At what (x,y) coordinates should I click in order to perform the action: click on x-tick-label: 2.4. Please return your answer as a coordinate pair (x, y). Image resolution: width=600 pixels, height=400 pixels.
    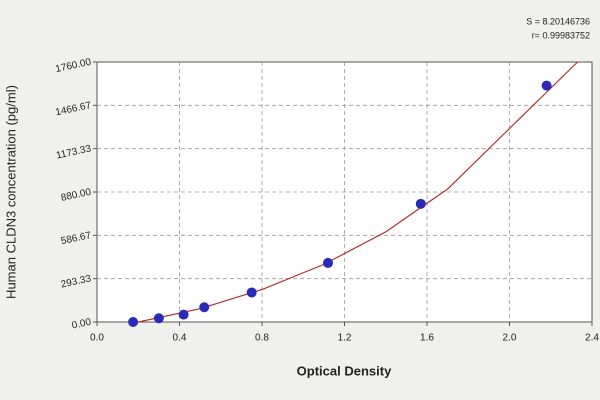
    Looking at the image, I should click on (592, 338).